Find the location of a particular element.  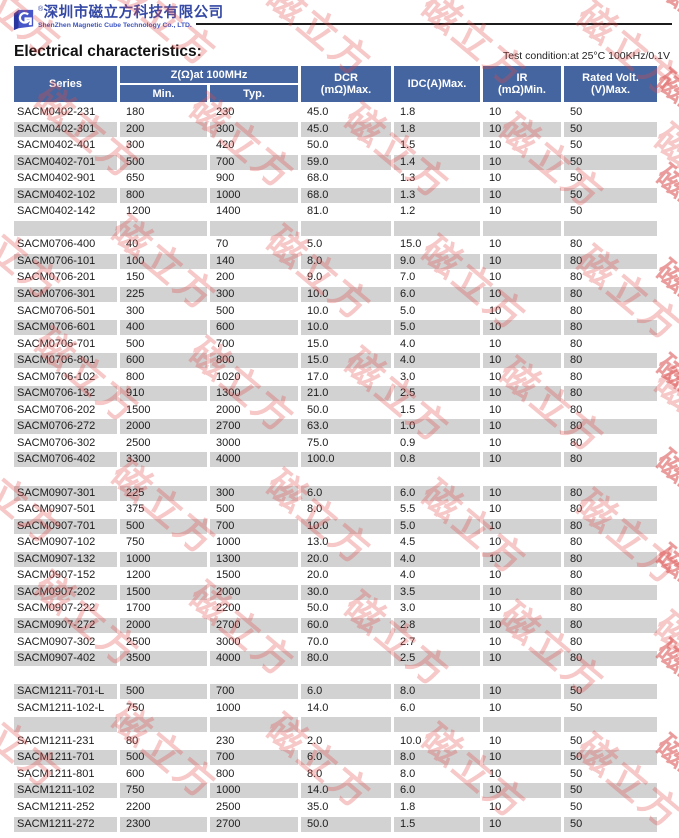

table-cell: 1020 is located at coordinates (228, 376).